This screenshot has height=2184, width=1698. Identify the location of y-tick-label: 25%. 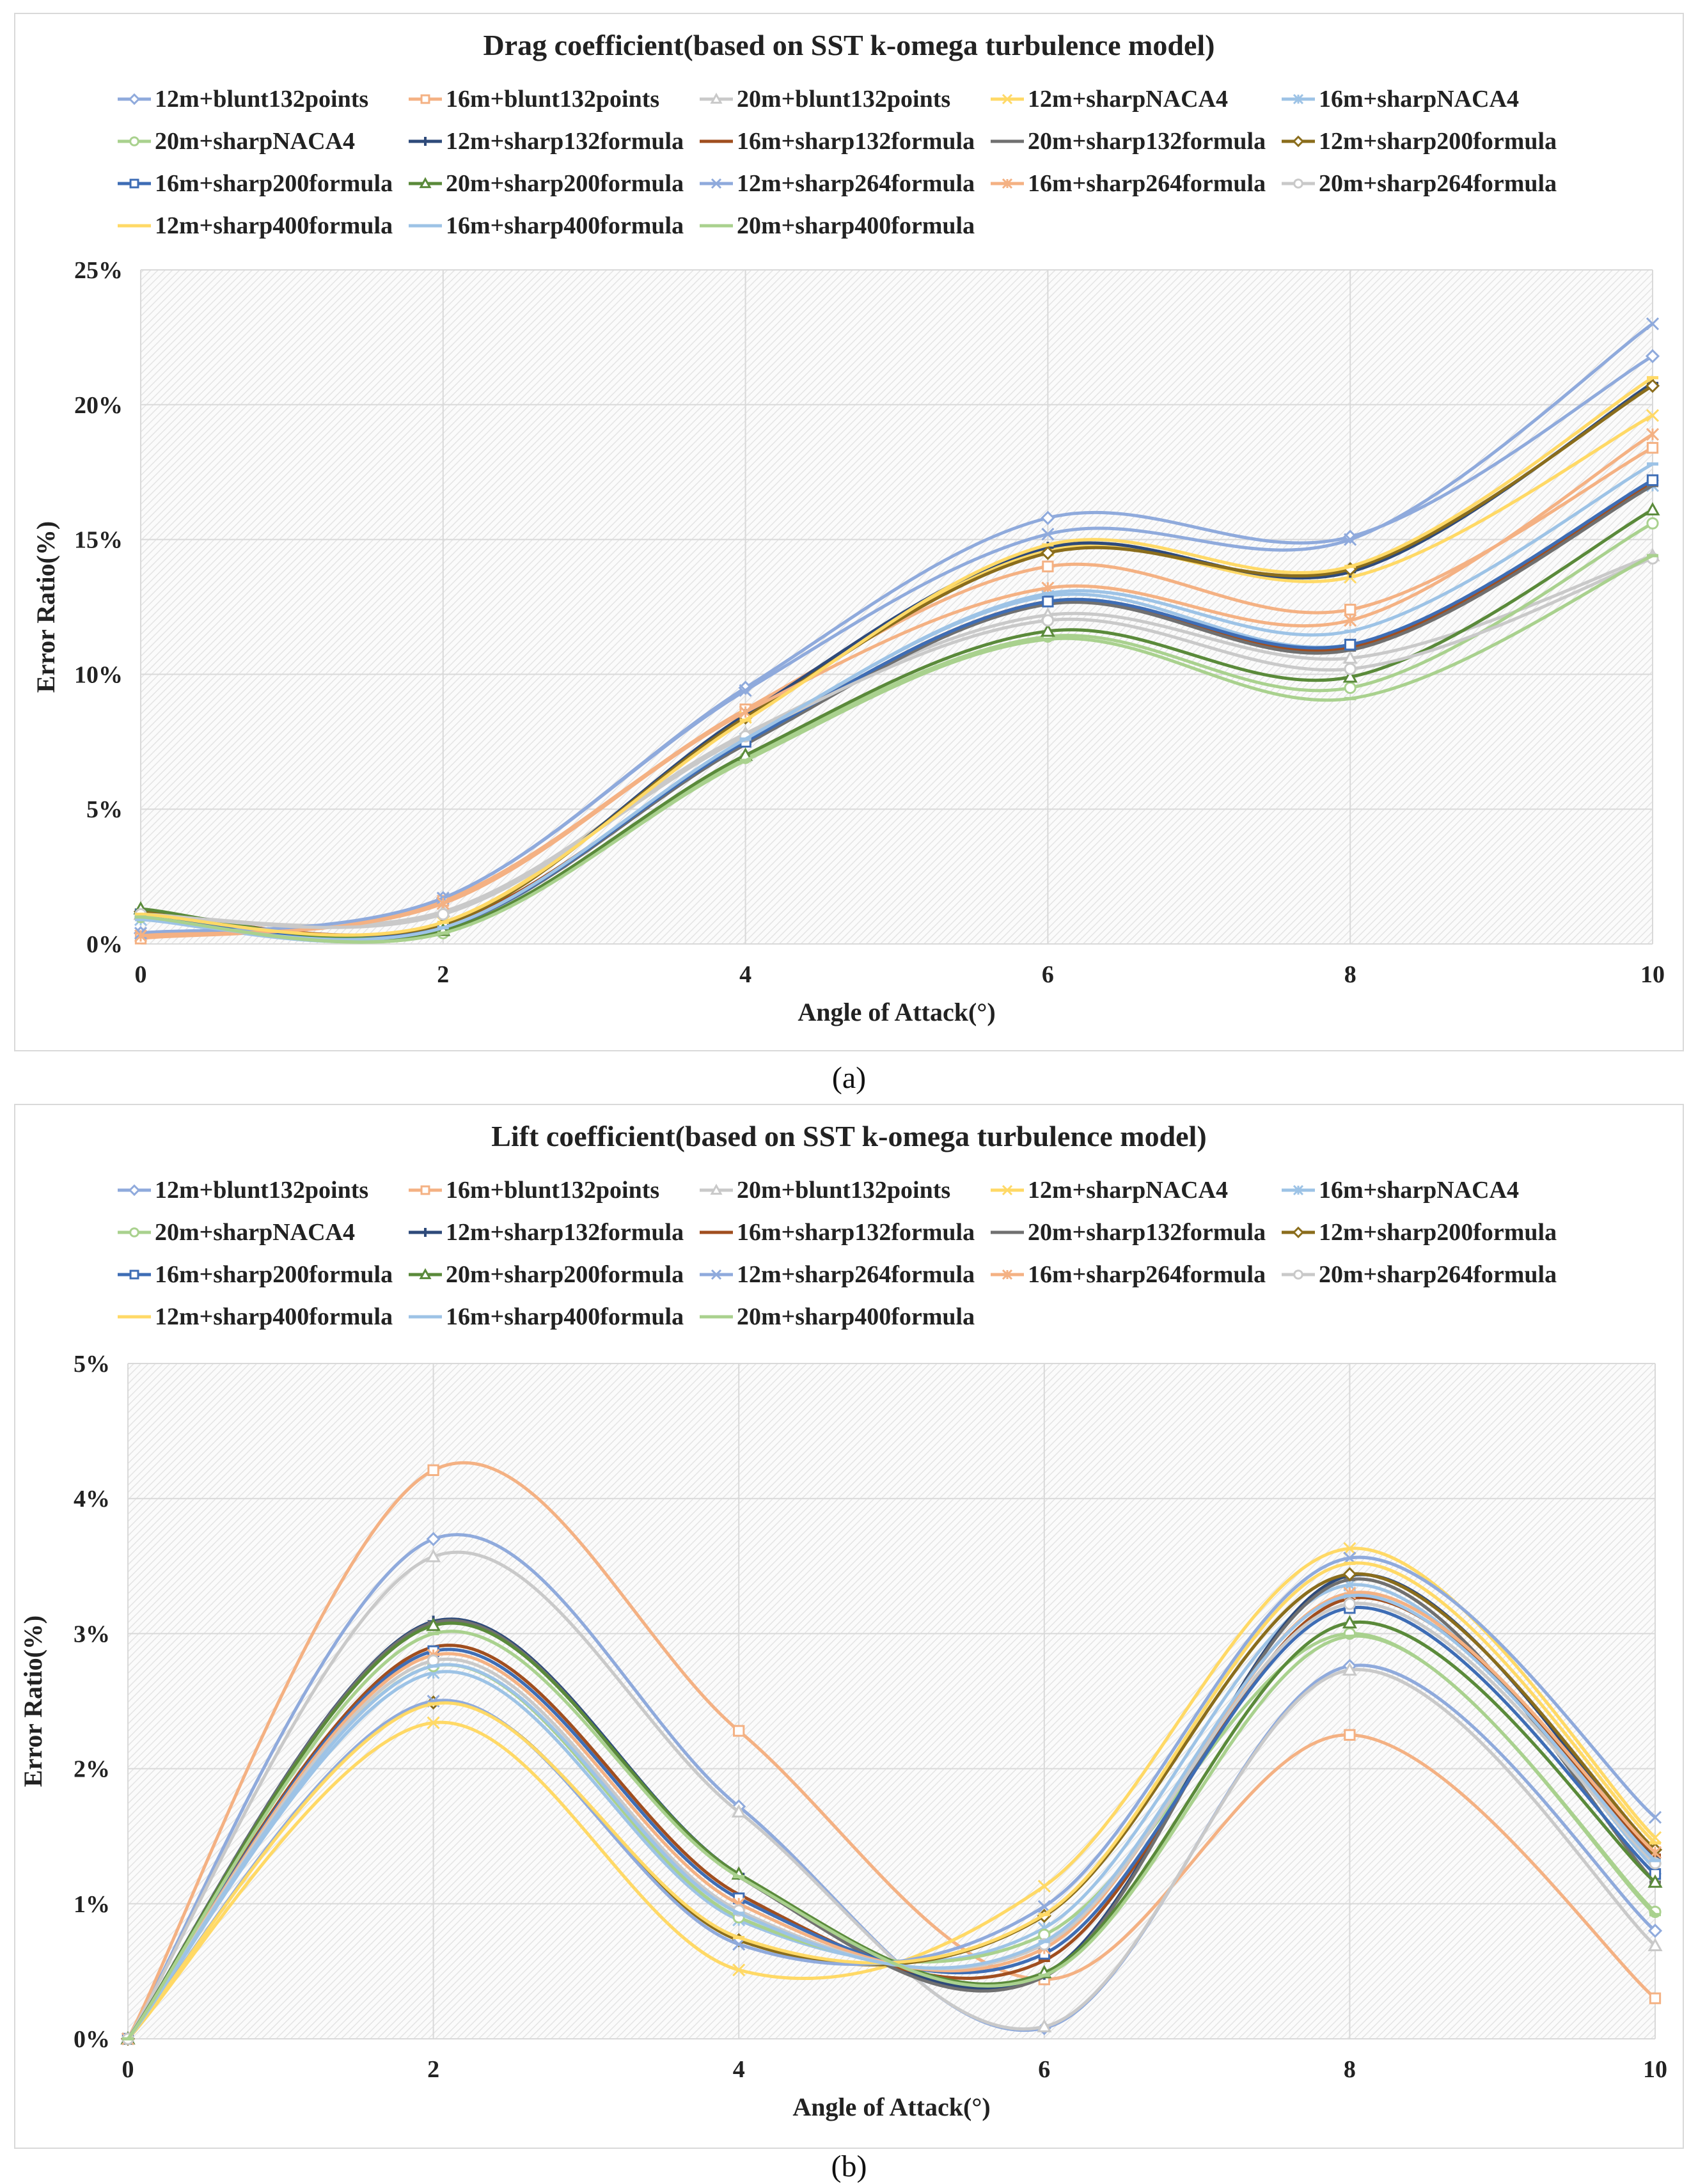
(98, 270).